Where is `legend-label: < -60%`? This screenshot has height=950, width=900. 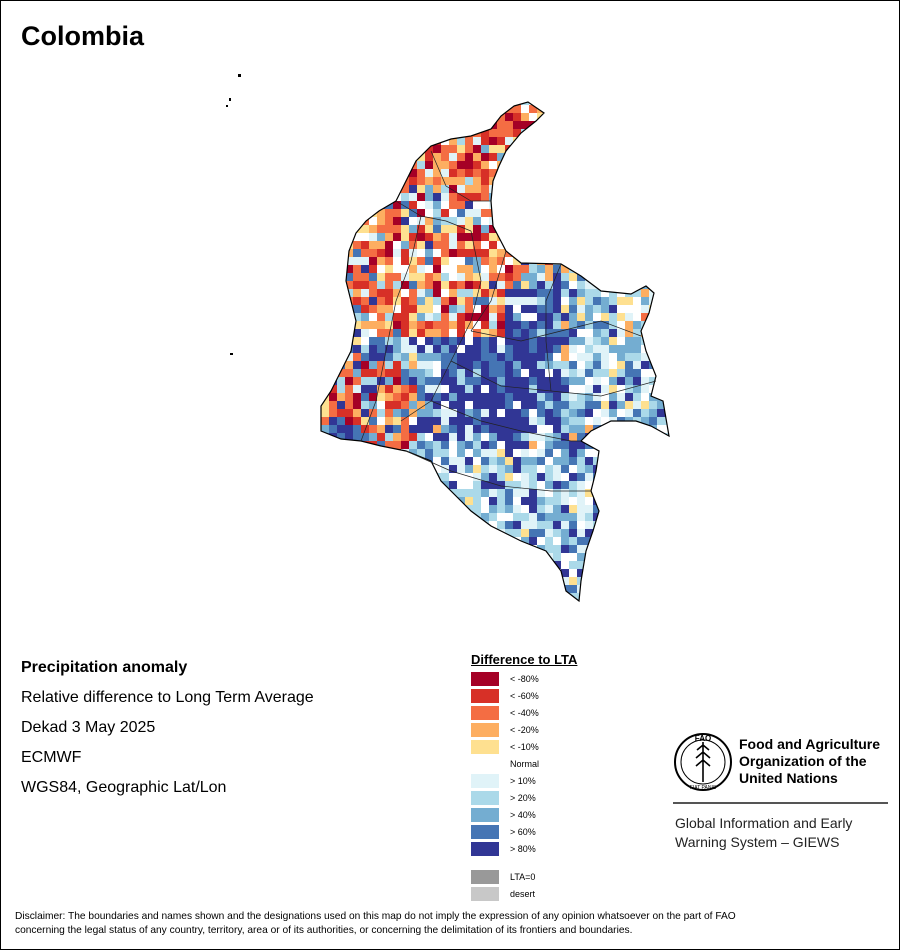
legend-label: < -60% is located at coordinates (524, 696).